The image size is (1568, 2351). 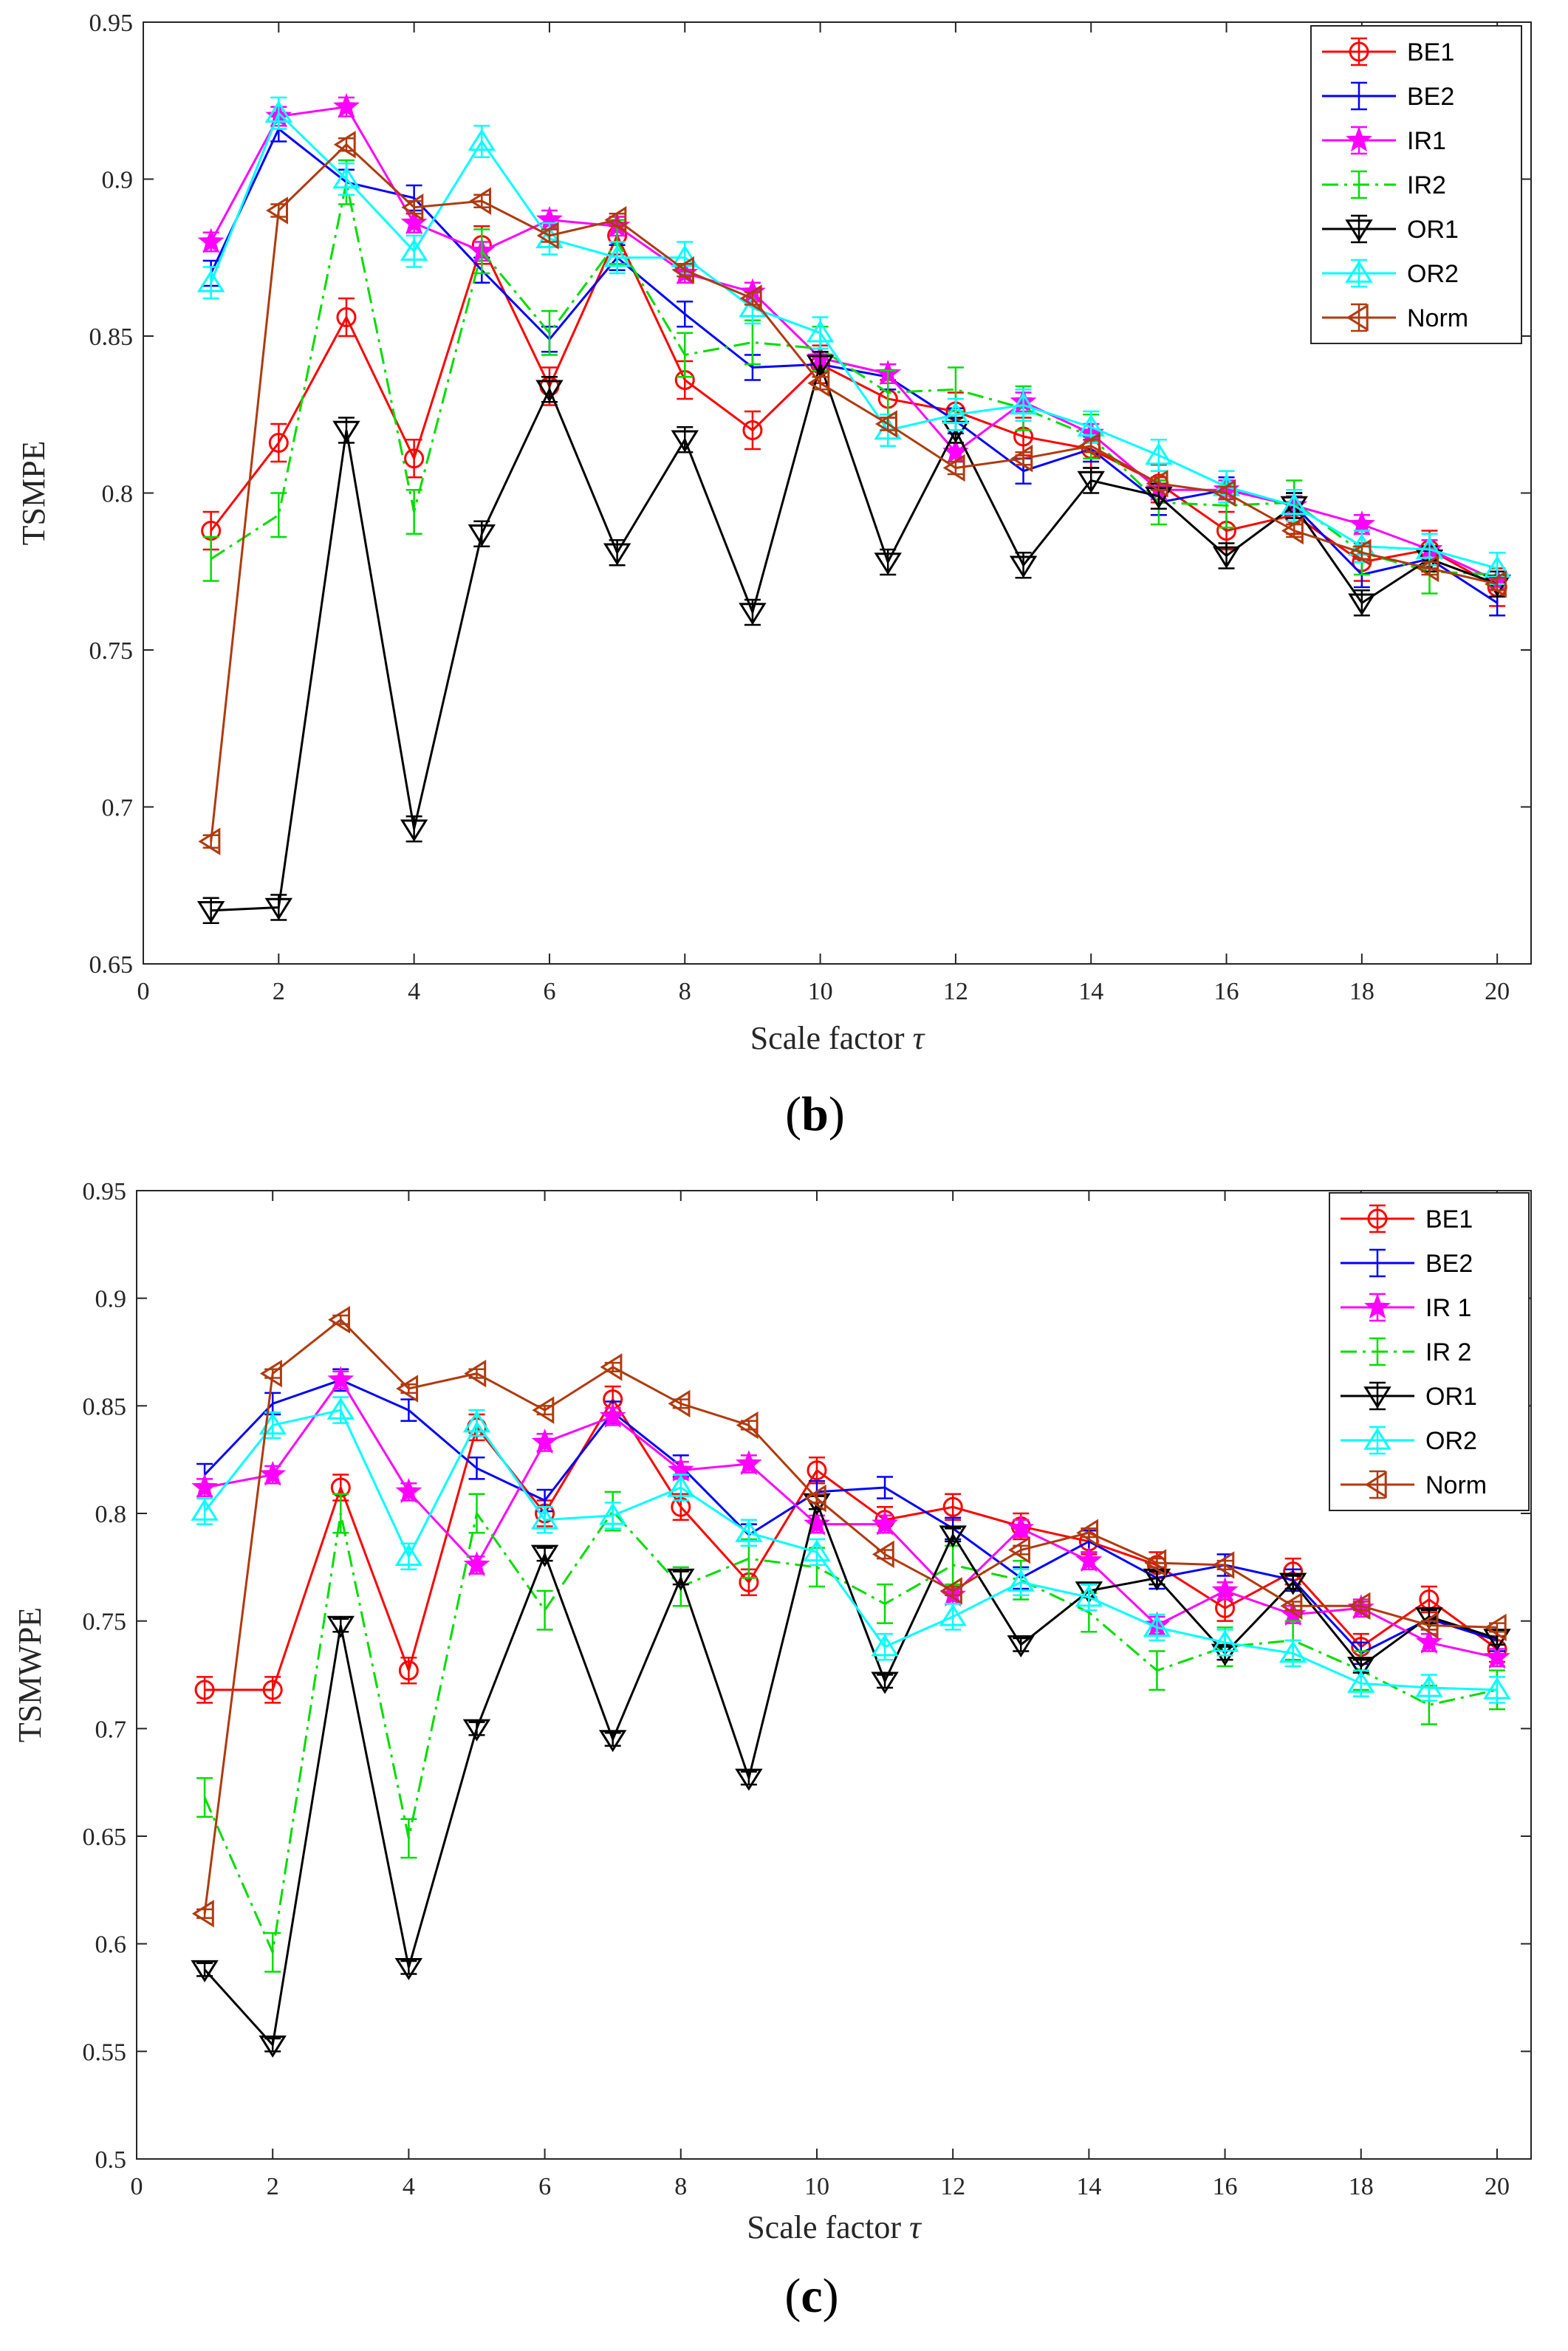 What do you see at coordinates (1416, 184) in the screenshot?
I see `legend: BE1 BE2 IR1 IR2 OR1 OR2 Norm` at bounding box center [1416, 184].